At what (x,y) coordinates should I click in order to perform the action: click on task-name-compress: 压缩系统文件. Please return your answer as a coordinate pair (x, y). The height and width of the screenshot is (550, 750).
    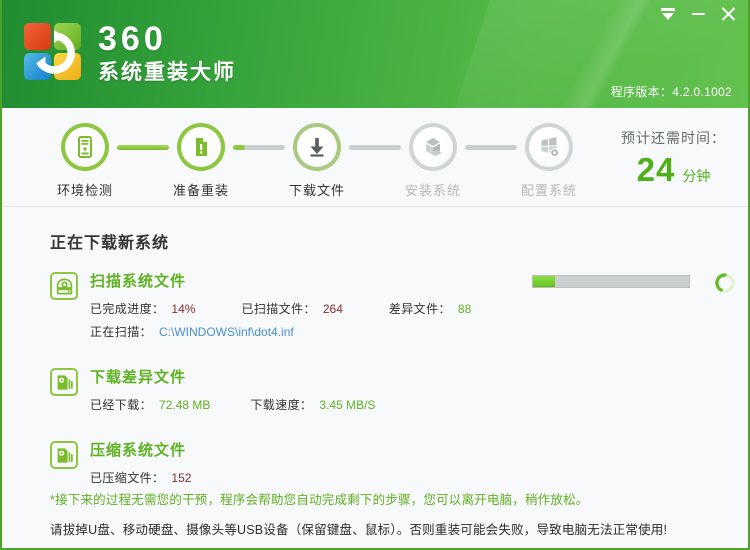
    Looking at the image, I should click on (138, 450).